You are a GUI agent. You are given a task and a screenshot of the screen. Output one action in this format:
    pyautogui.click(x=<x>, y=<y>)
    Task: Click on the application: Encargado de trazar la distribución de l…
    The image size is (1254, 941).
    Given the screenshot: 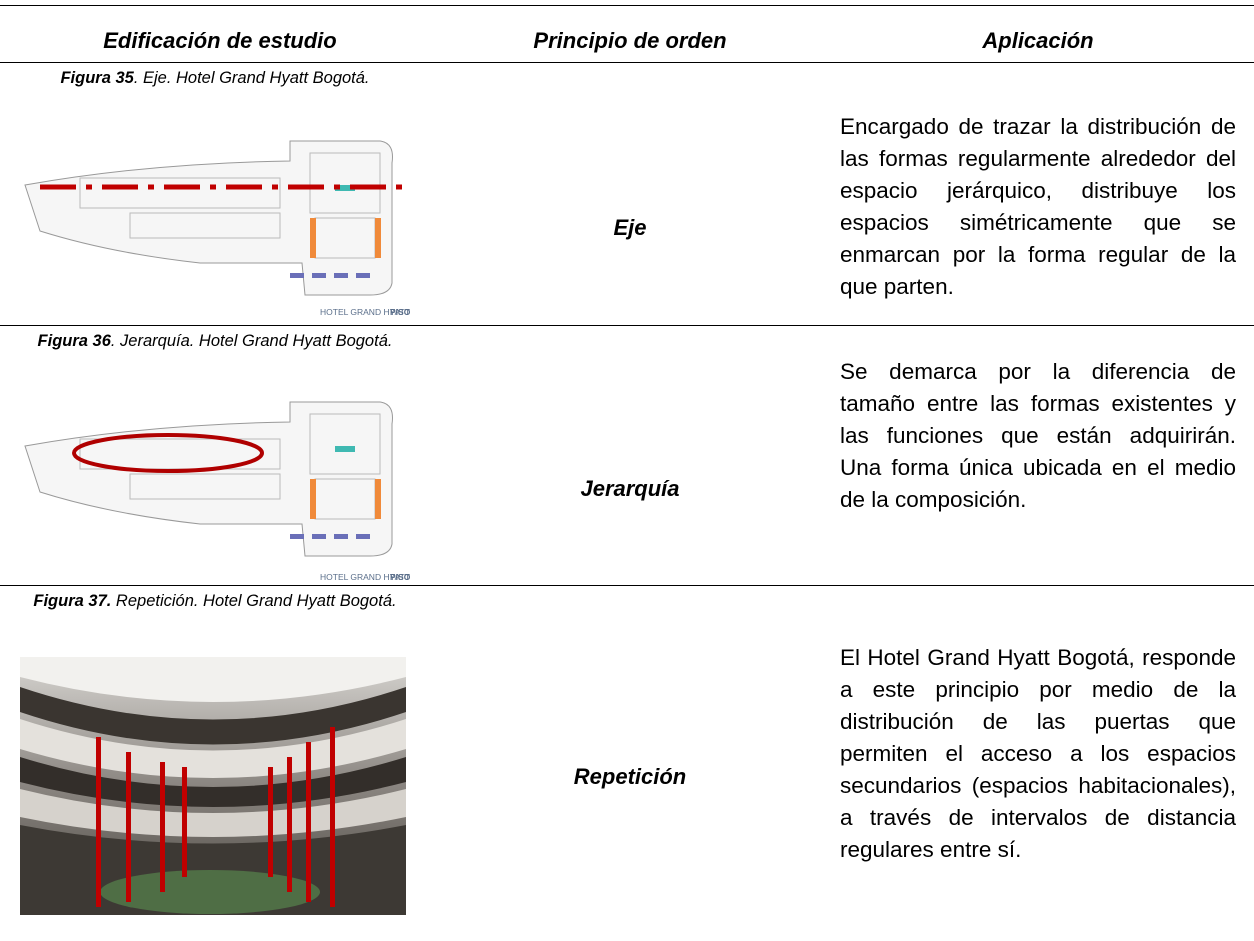 What is the action you would take?
    pyautogui.click(x=1038, y=206)
    